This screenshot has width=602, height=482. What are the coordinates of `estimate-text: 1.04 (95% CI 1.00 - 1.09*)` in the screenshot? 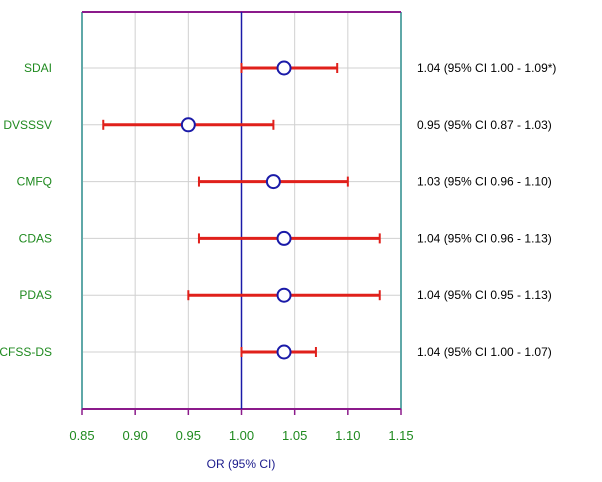 It's located at (486, 68).